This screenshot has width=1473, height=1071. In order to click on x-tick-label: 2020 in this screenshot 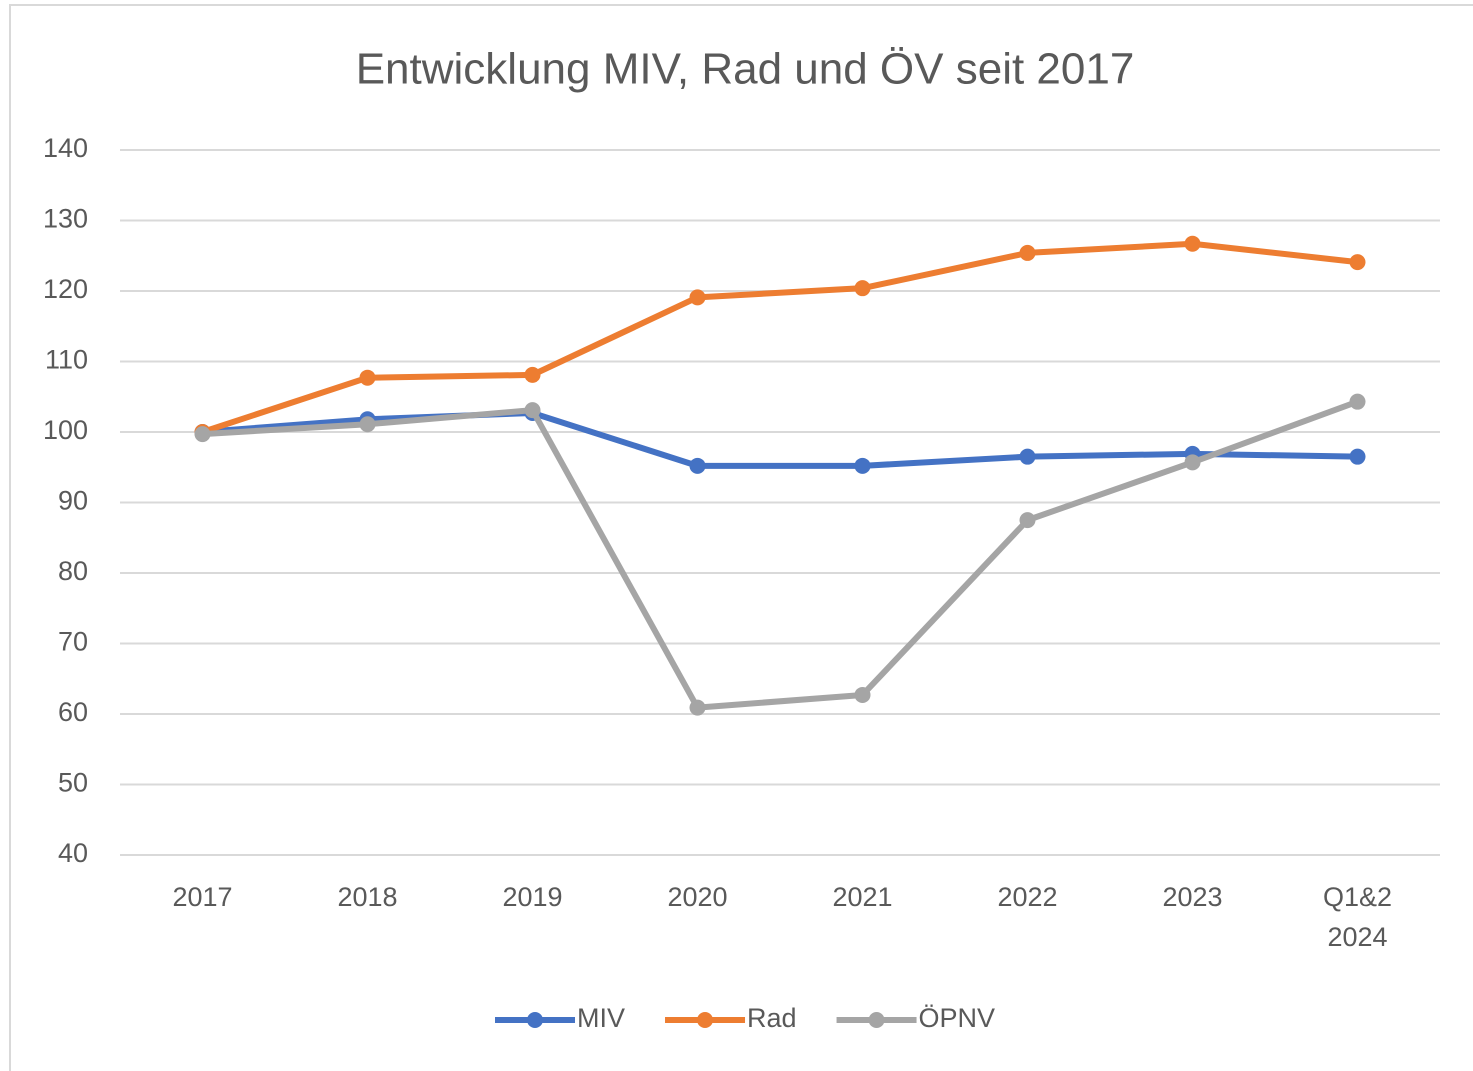, I will do `click(697, 897)`.